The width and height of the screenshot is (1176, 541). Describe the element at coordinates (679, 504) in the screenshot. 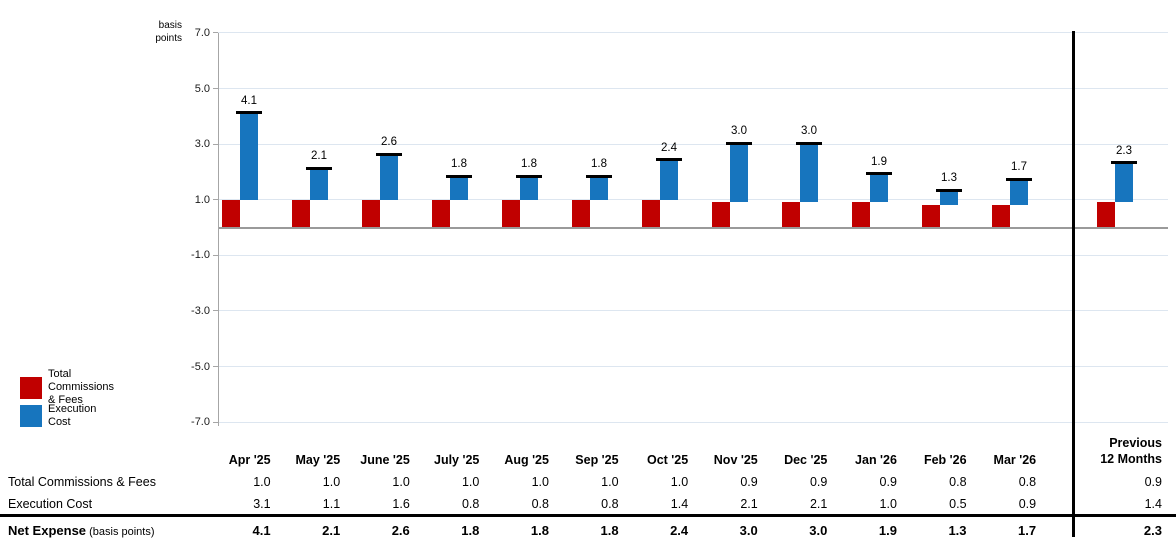

I see `cell-execution-cost-oct-25: 1.4` at that location.